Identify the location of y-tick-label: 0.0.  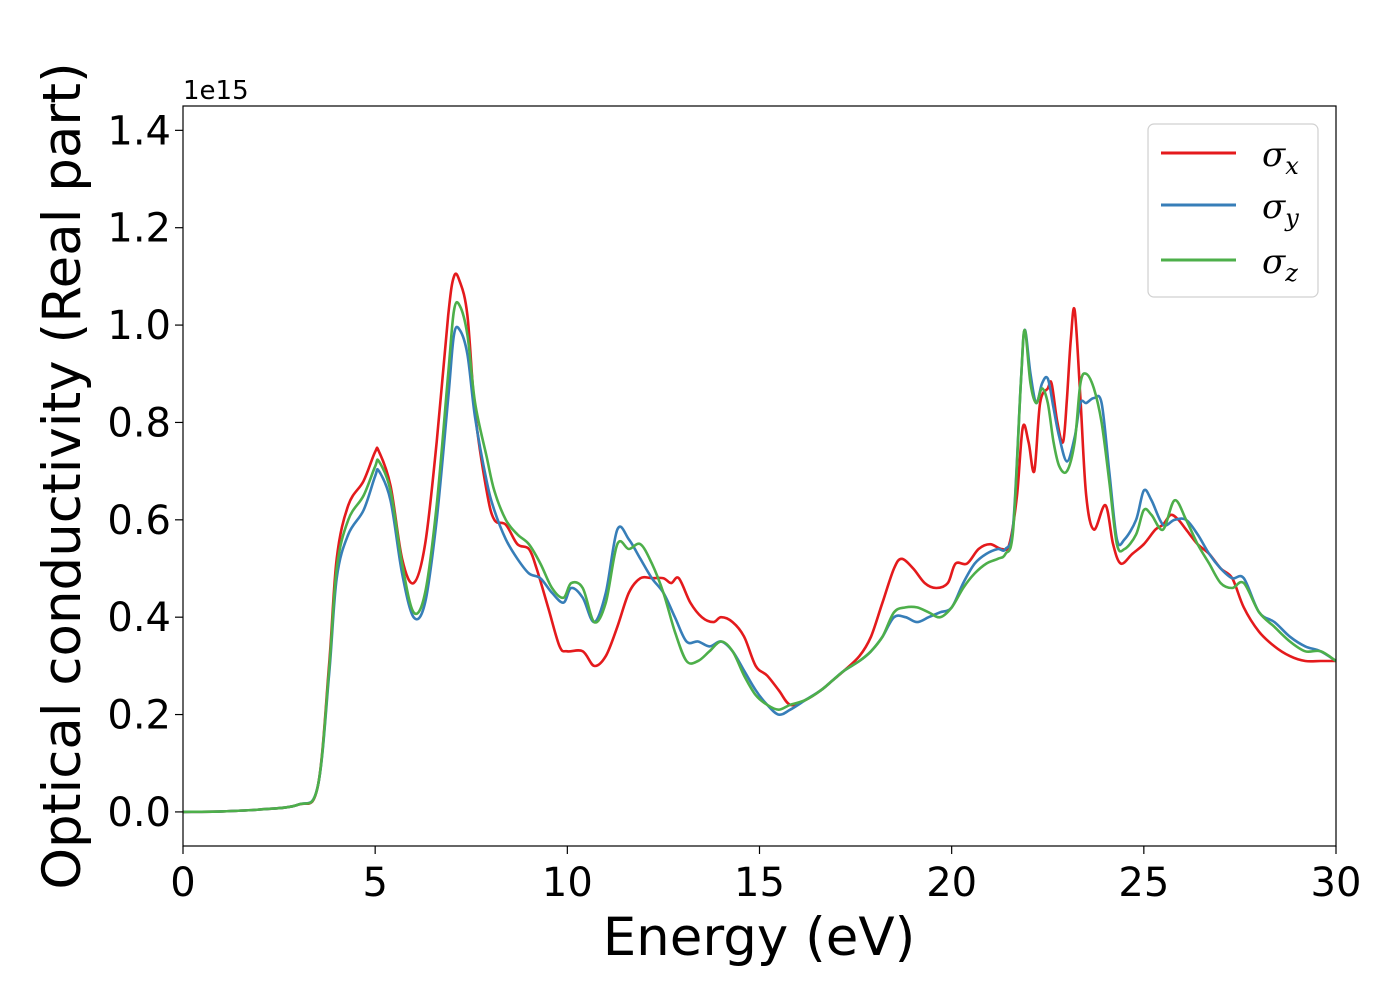
(139, 813).